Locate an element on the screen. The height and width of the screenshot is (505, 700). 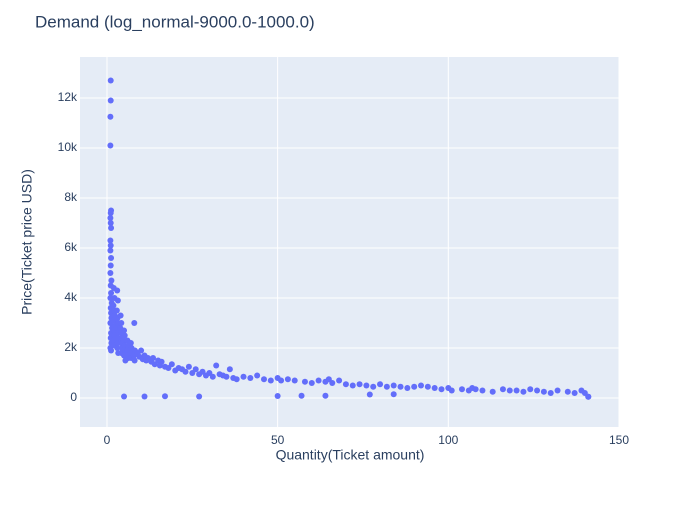
x-tick-label: 150 is located at coordinates (619, 440).